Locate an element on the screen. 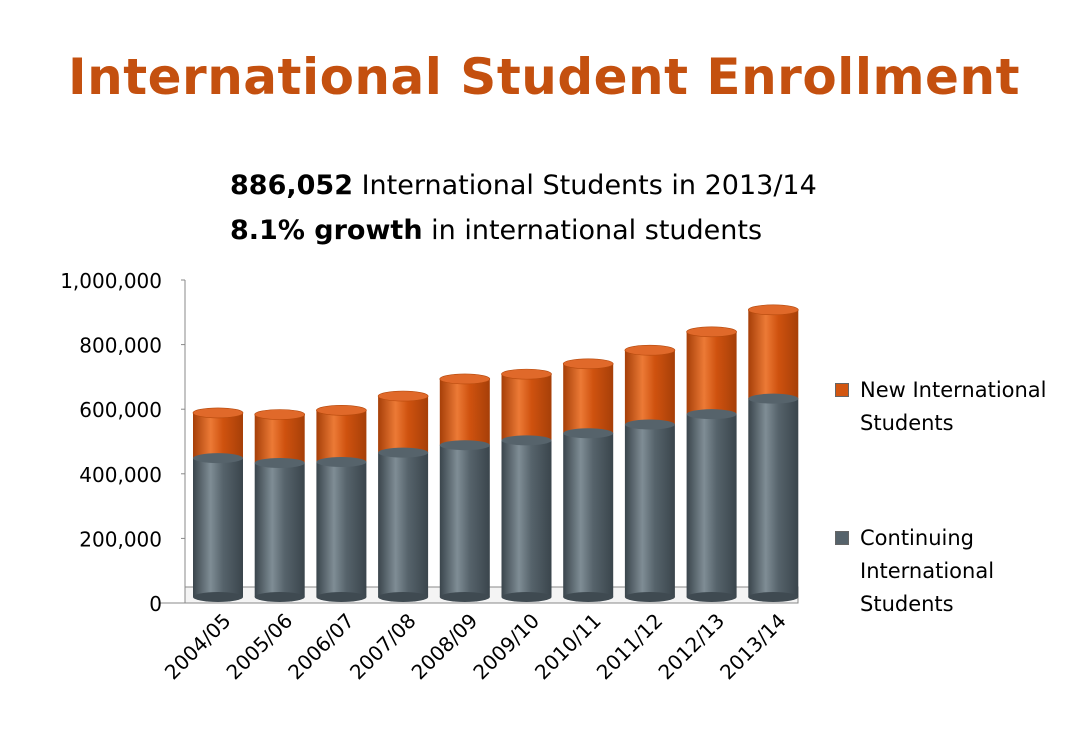 This screenshot has width=1088, height=732. subtitle-line-2: 8.1% growth in international students is located at coordinates (496, 230).